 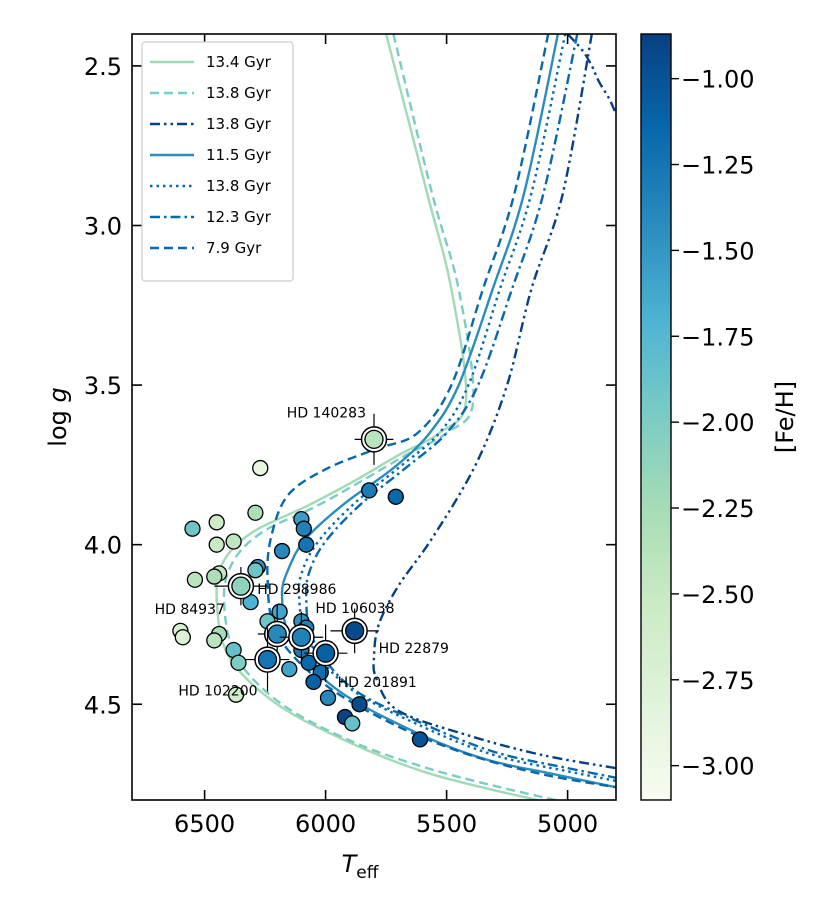 What do you see at coordinates (718, 166) in the screenshot?
I see `colorbar-tick-label: −1.25` at bounding box center [718, 166].